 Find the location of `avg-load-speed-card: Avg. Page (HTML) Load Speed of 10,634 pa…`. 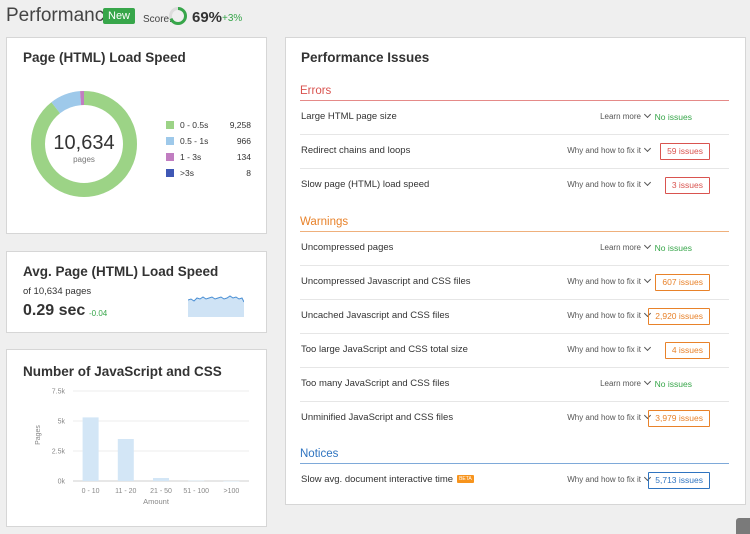

avg-load-speed-card: Avg. Page (HTML) Load Speed of 10,634 pa… is located at coordinates (136, 292).